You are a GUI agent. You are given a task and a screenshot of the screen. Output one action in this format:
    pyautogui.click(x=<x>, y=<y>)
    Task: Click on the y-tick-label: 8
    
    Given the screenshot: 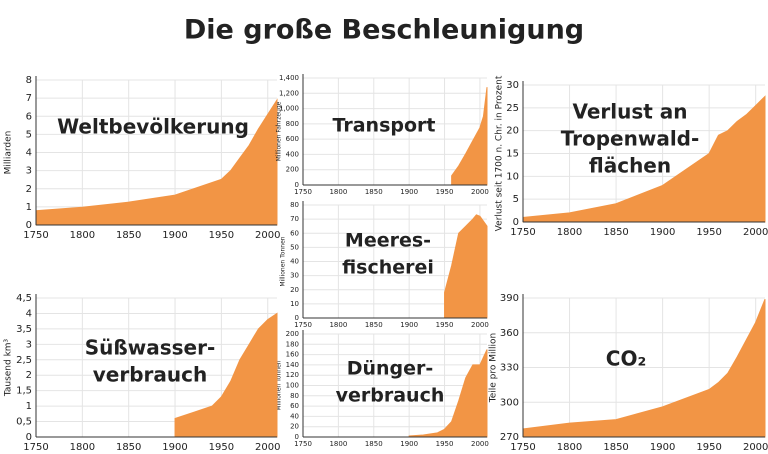 What is the action you would take?
    pyautogui.click(x=29, y=80)
    